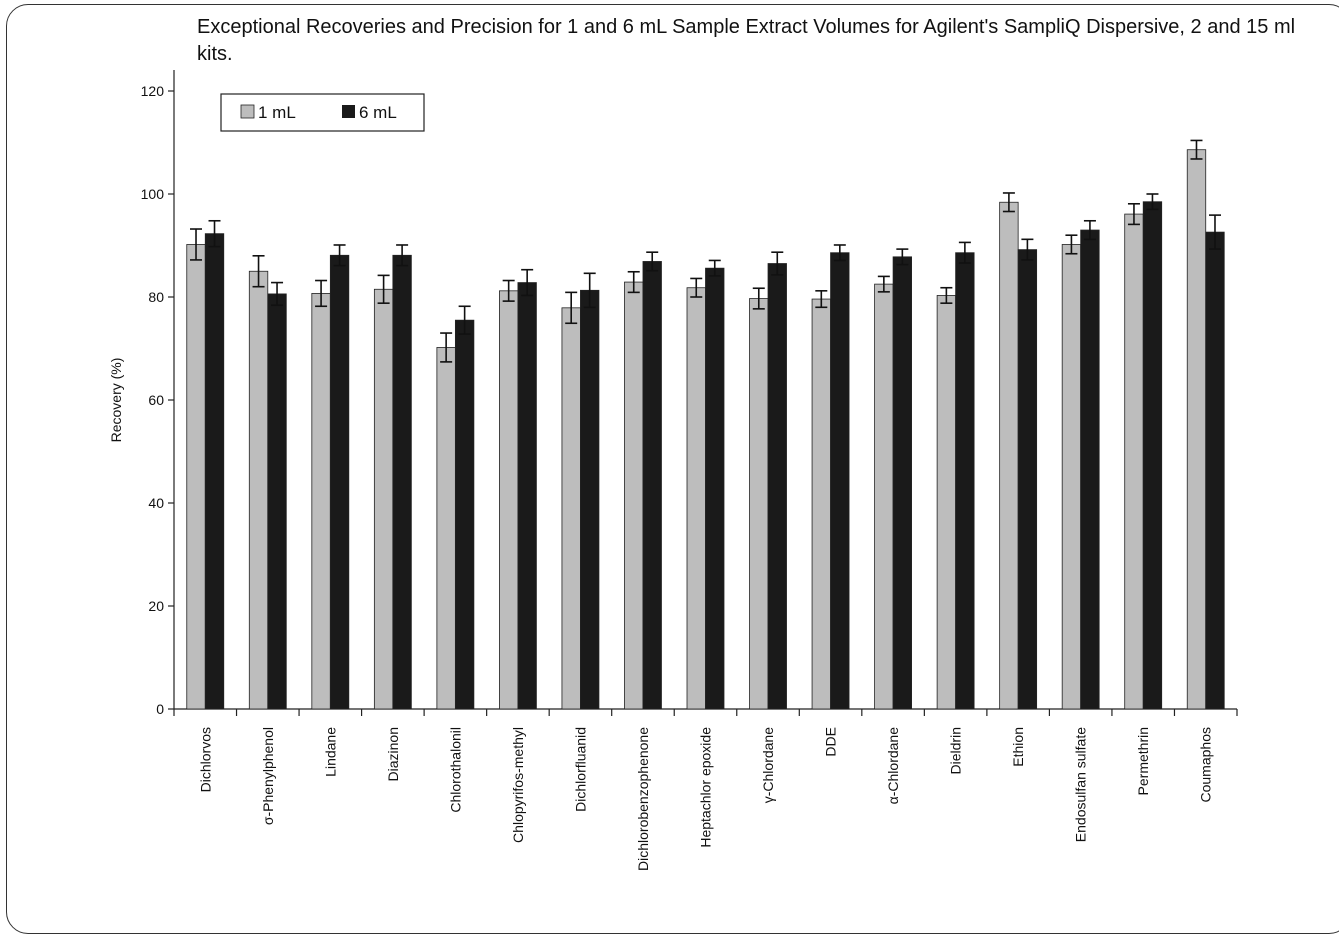 The image size is (1339, 934). Describe the element at coordinates (247, 111) in the screenshot. I see `legend-swatch-1ml` at that location.